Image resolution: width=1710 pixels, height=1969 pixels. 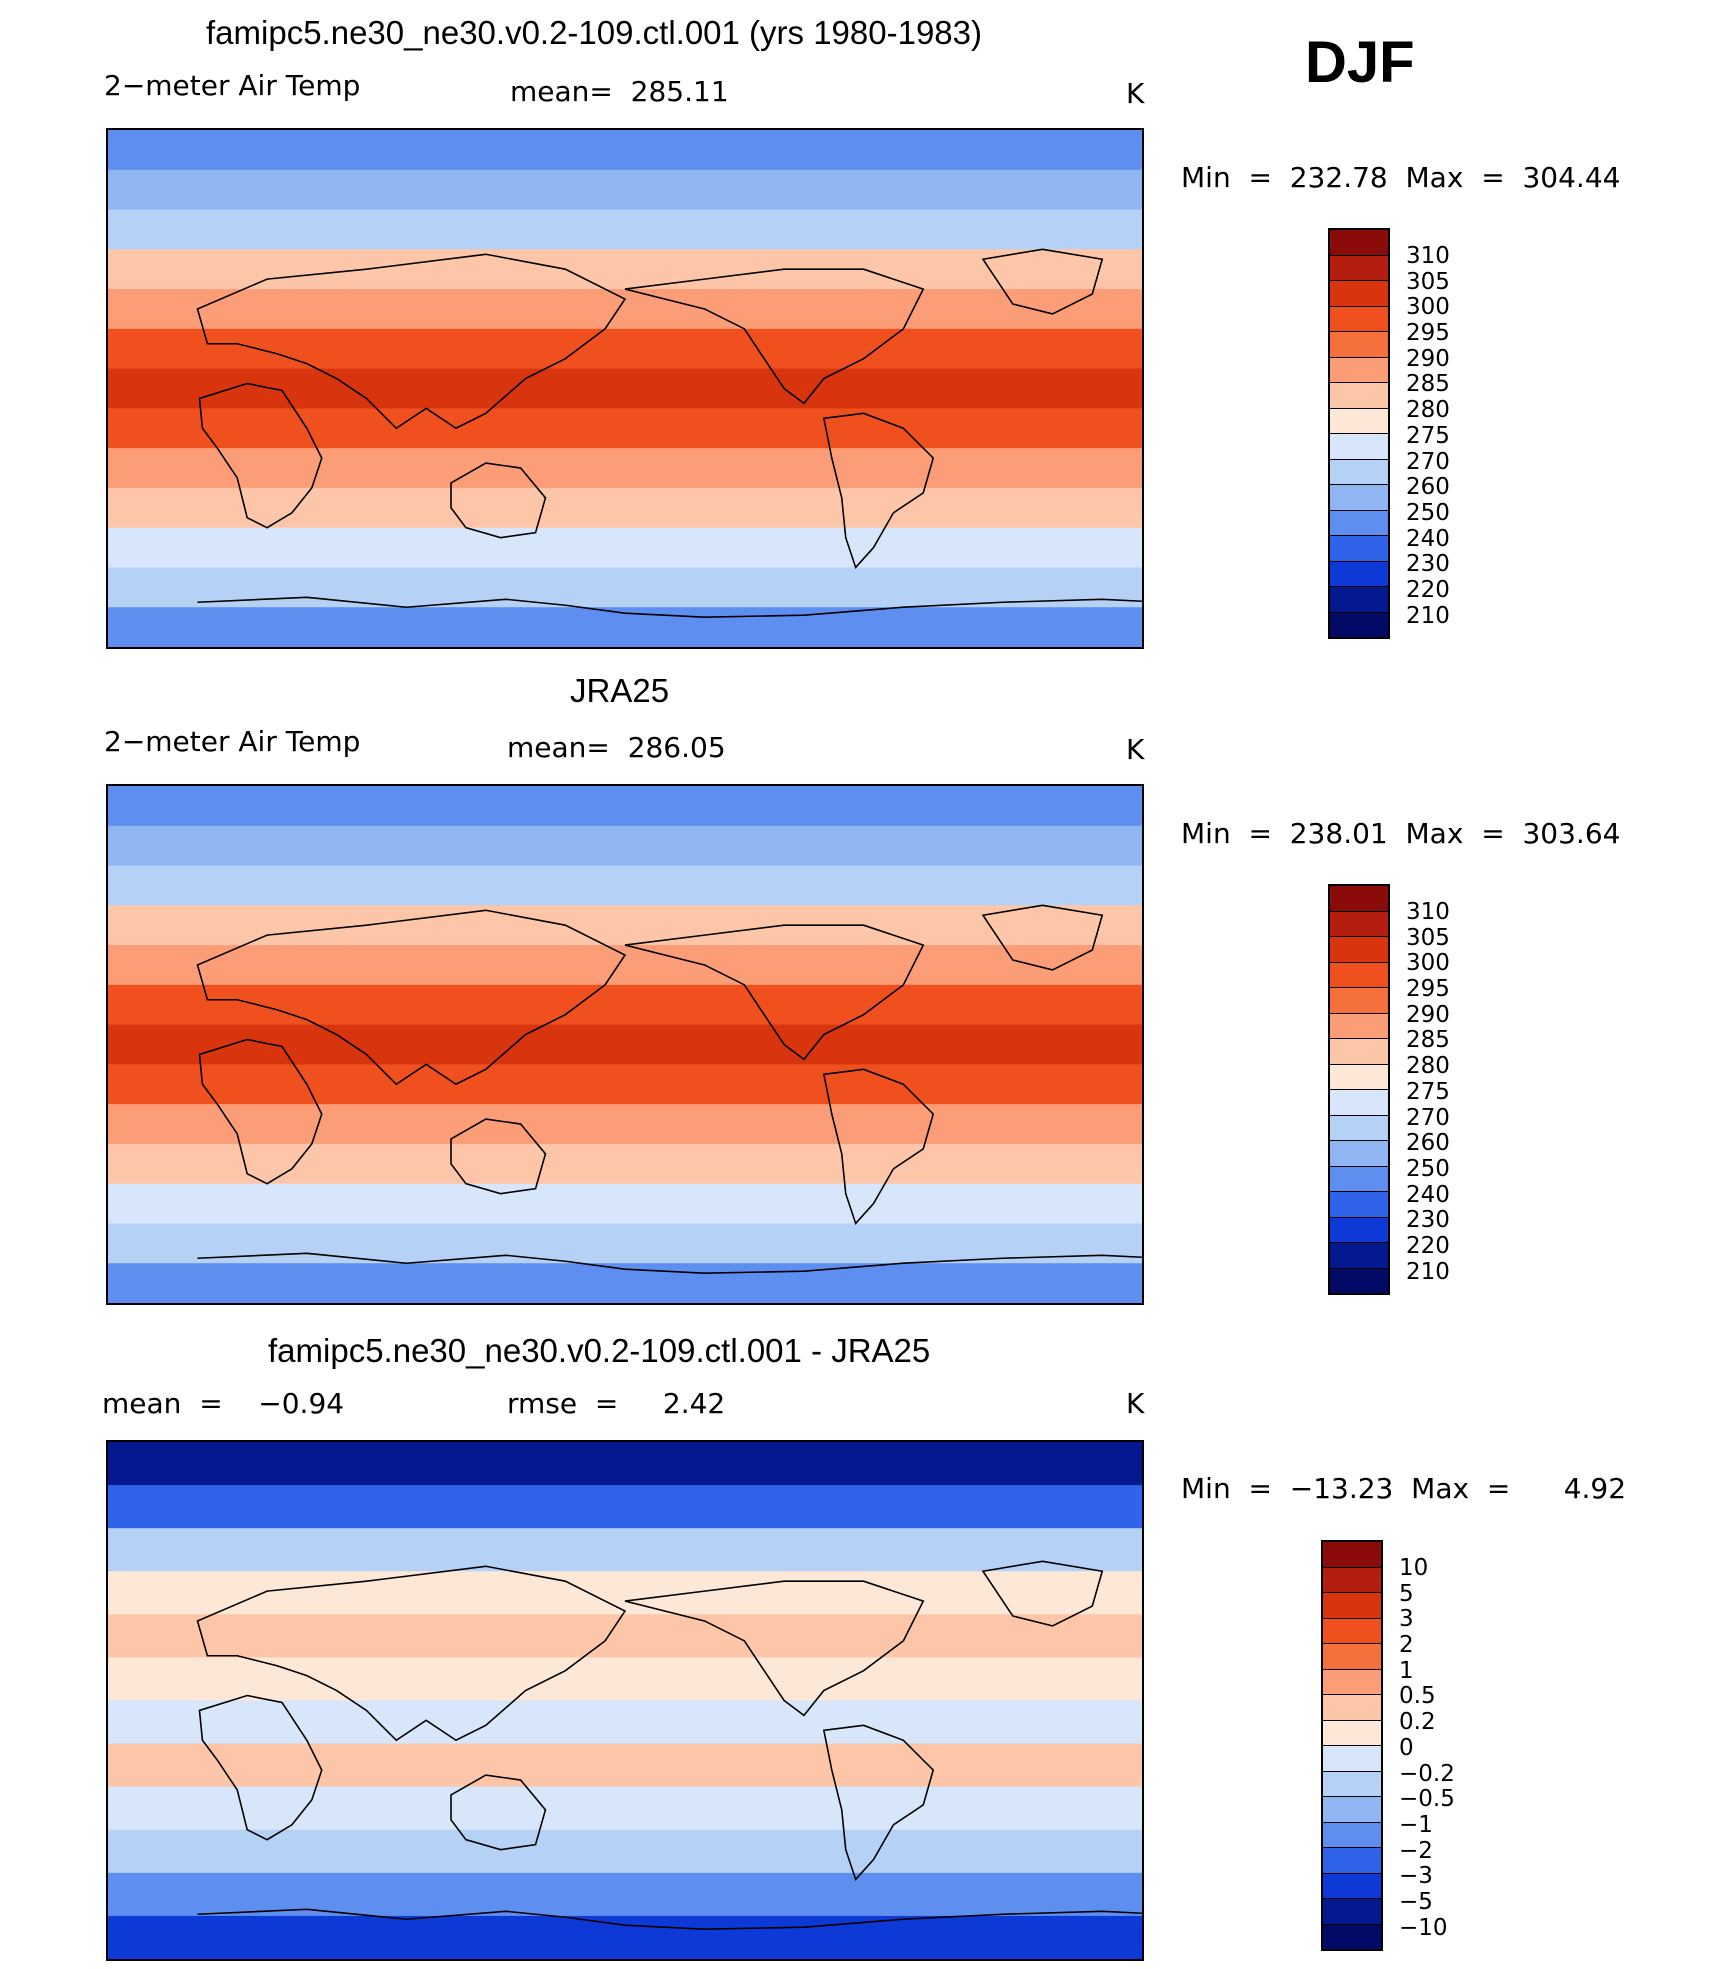 I want to click on colorbar-tick-label: 0, so click(x=1406, y=1747).